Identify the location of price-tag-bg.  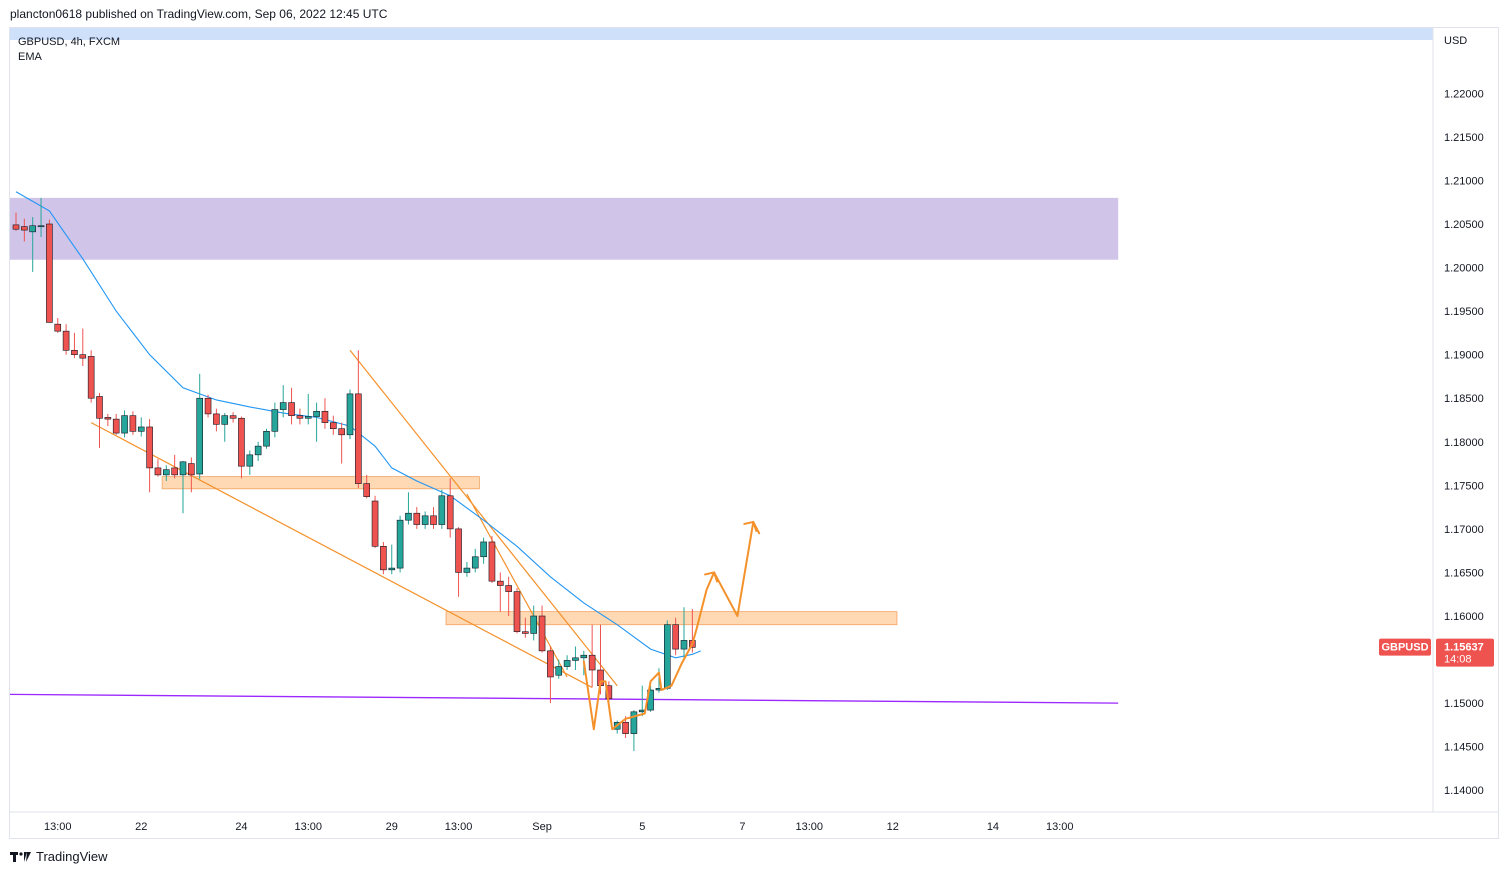
(1465, 652).